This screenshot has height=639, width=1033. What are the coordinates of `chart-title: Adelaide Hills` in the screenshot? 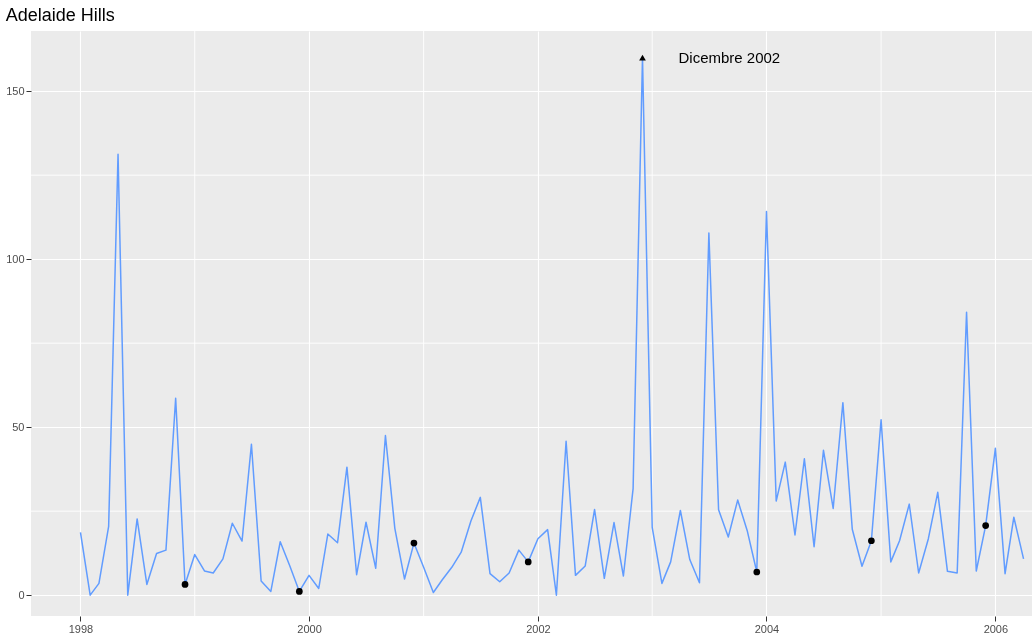 It's located at (60, 14).